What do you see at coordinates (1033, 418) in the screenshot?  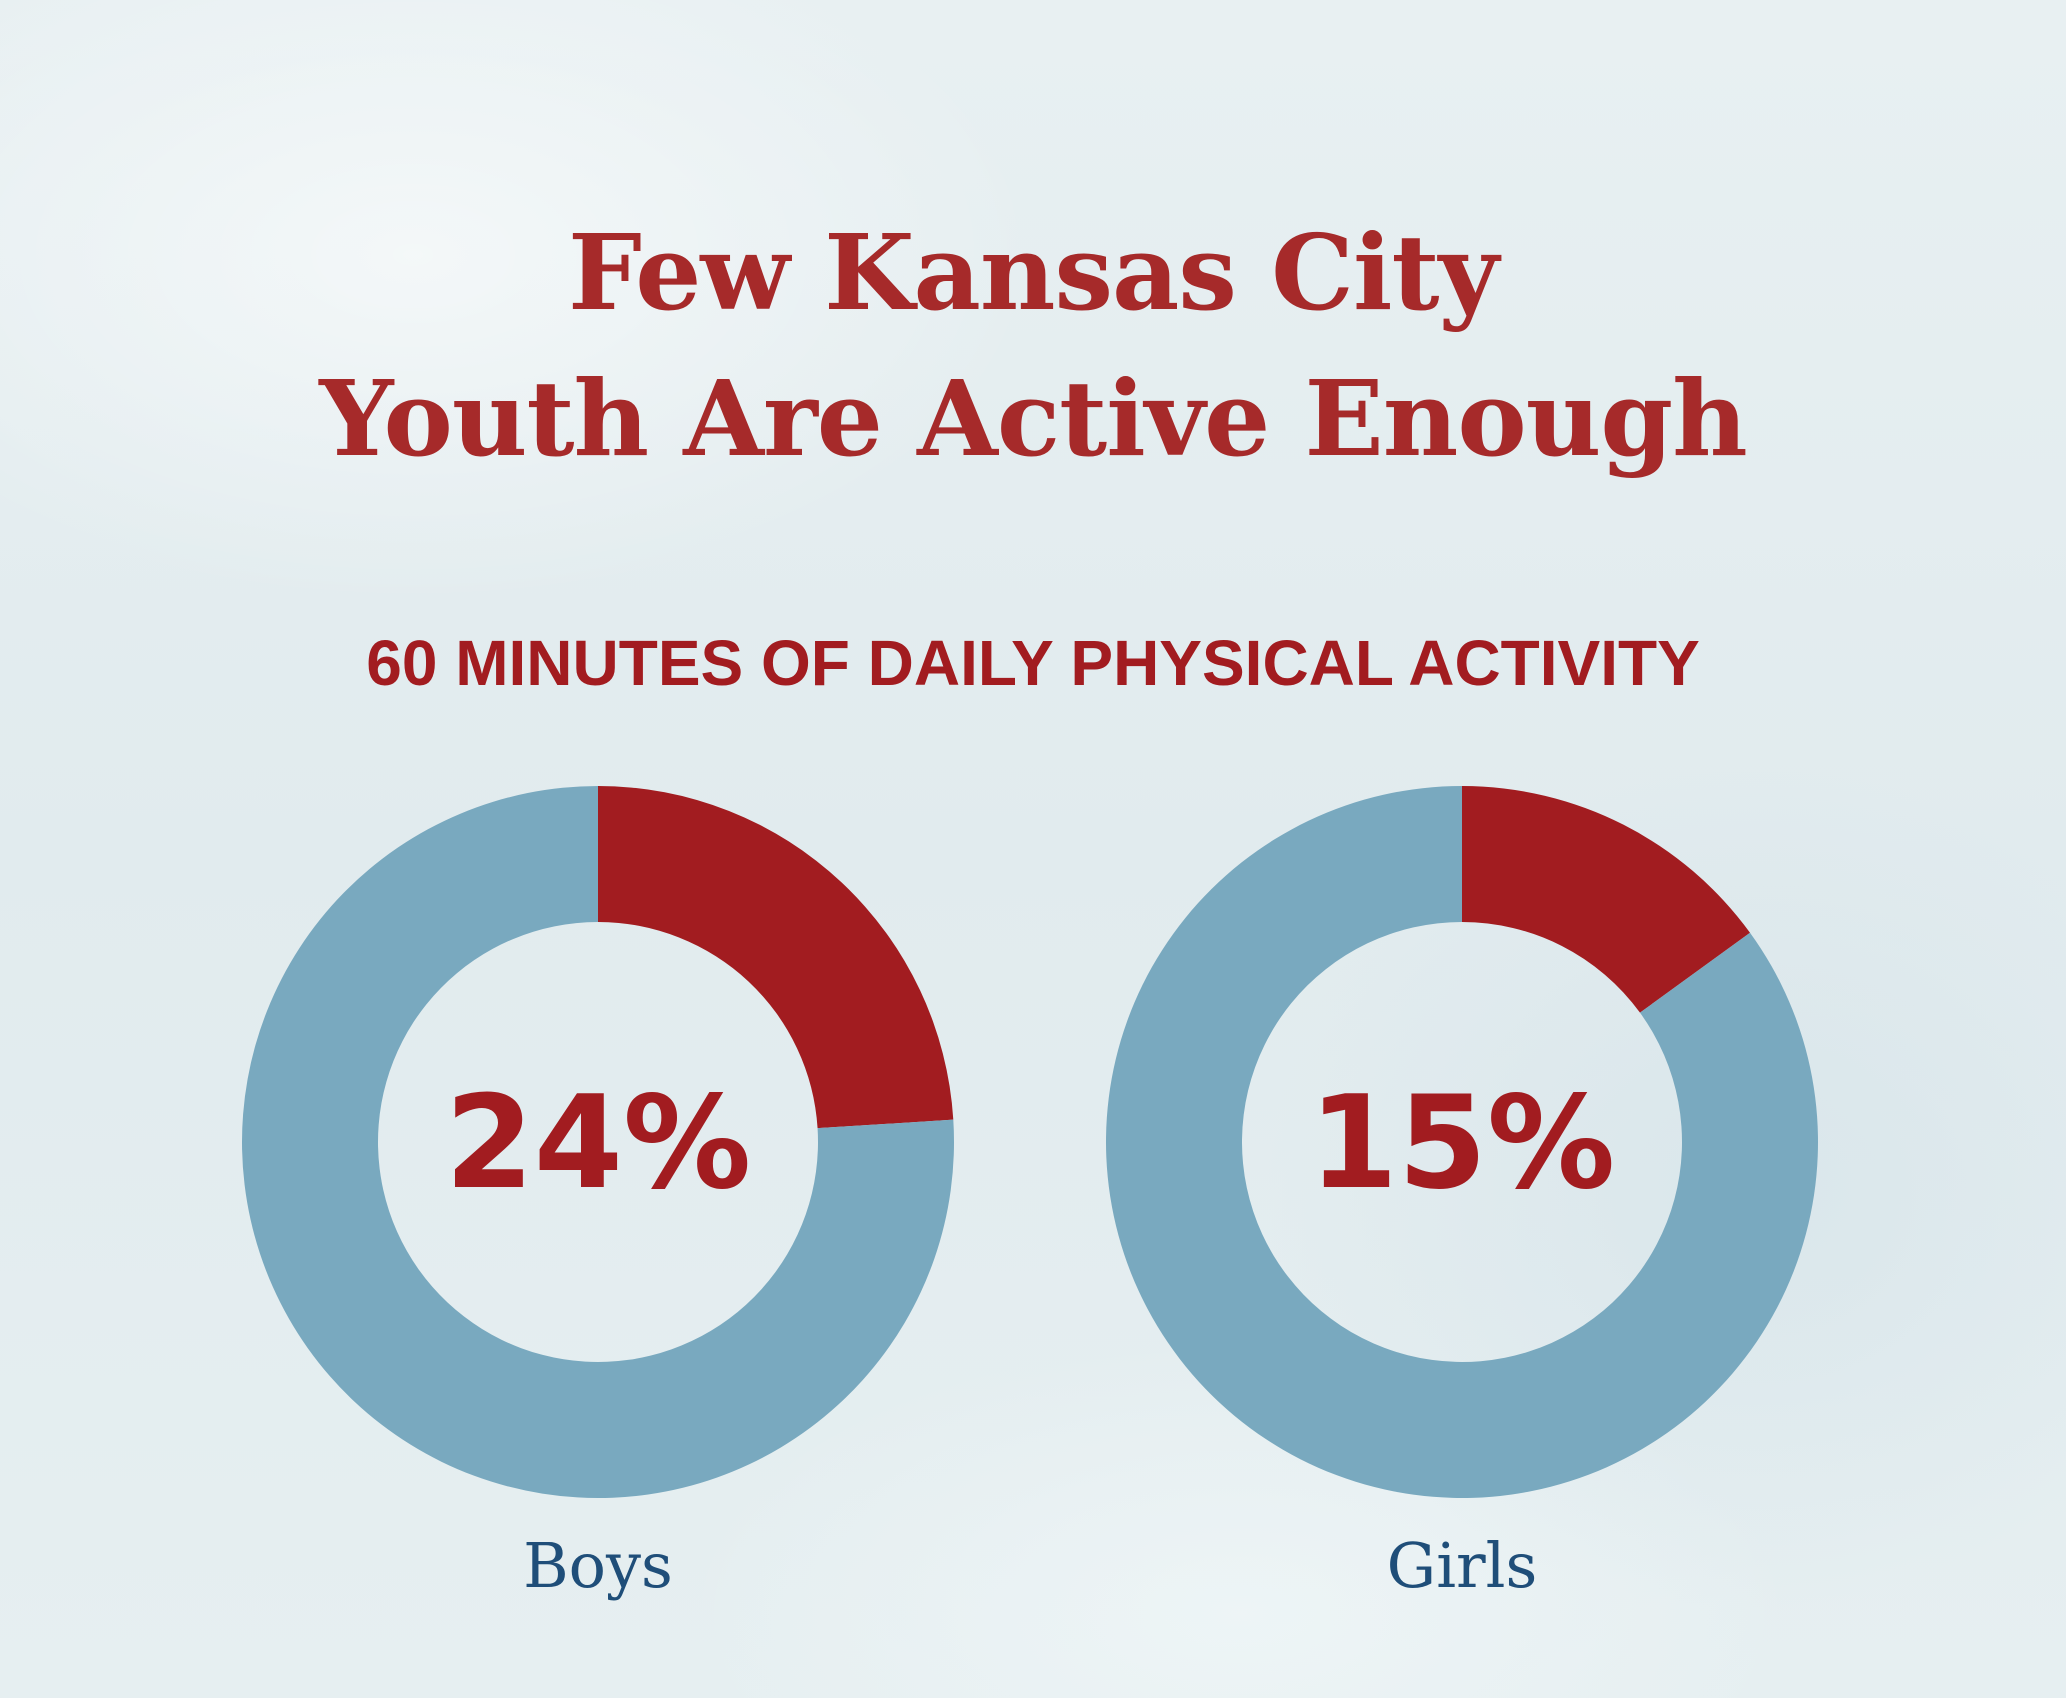 I see `title-line-2: Youth Are Active Enough` at bounding box center [1033, 418].